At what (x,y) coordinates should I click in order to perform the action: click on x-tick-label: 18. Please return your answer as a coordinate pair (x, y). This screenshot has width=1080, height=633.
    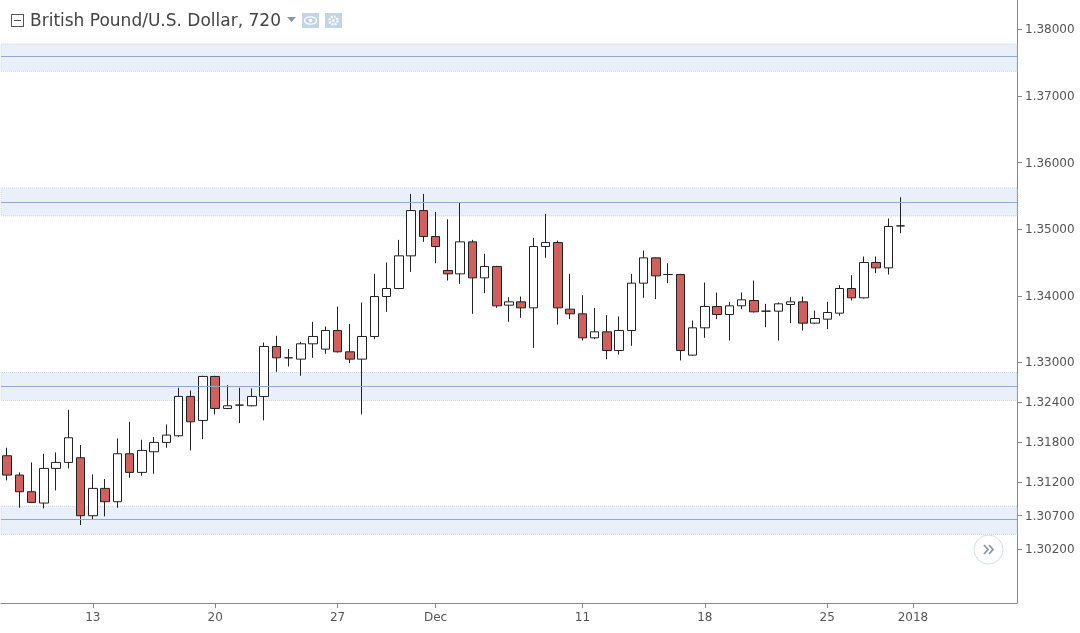
    Looking at the image, I should click on (705, 617).